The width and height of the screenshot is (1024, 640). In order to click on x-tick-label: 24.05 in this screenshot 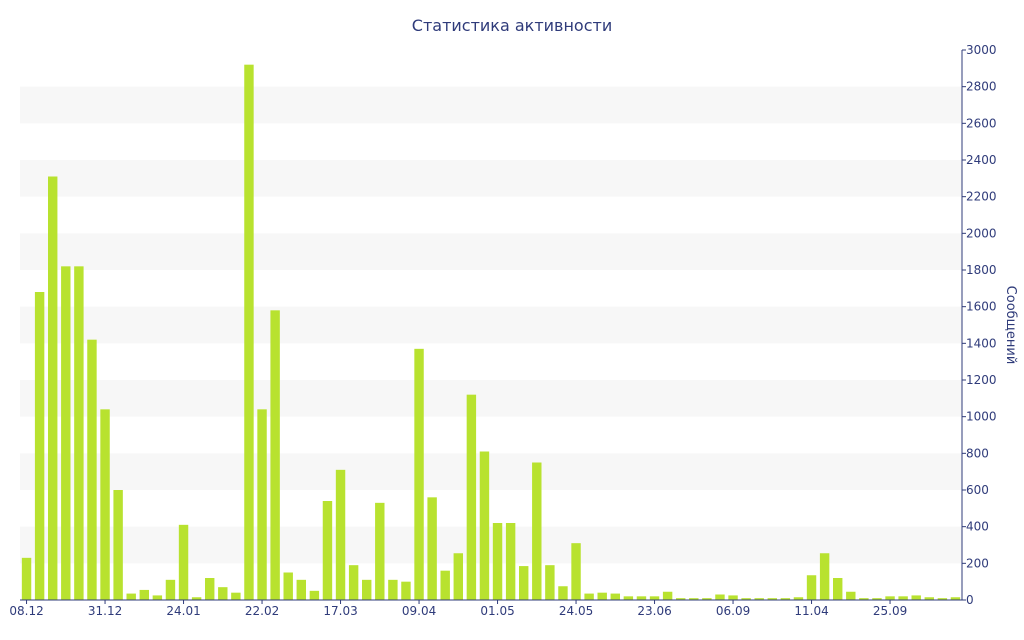, I will do `click(576, 611)`.